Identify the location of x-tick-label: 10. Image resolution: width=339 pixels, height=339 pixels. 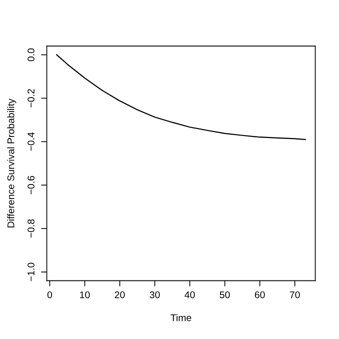
(85, 294).